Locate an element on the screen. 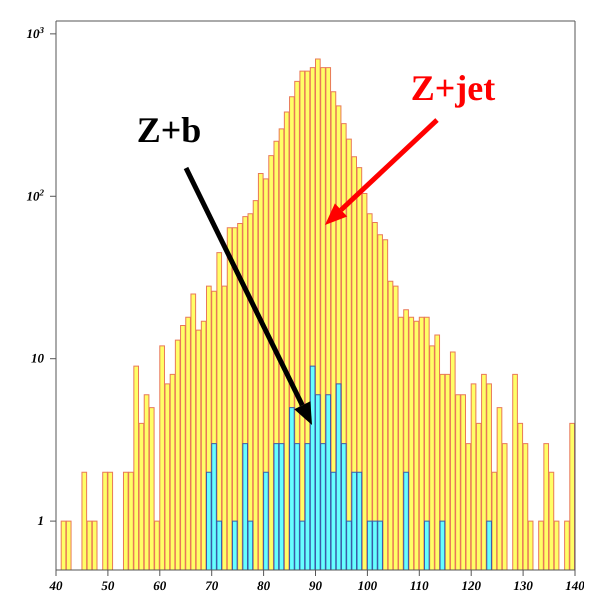 The image size is (592, 597). x-tick-label: 50 is located at coordinates (108, 585).